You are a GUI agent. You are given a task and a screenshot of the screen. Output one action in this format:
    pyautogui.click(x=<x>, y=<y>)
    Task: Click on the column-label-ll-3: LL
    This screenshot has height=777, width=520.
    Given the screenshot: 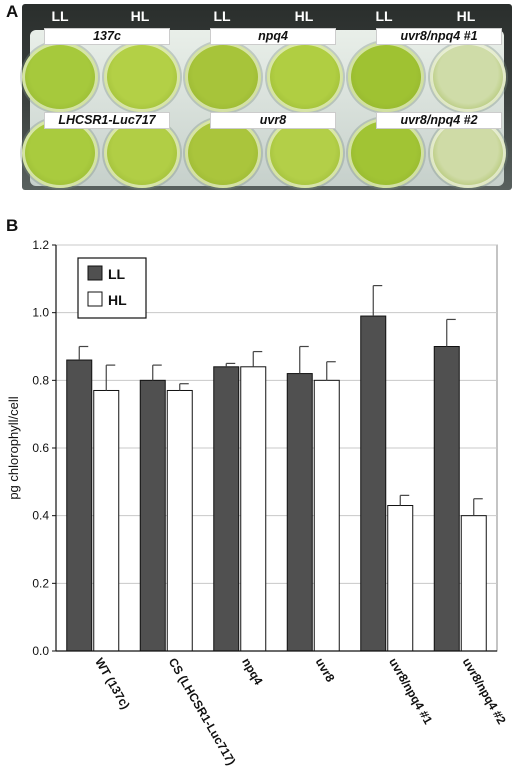 What is the action you would take?
    pyautogui.click(x=384, y=16)
    